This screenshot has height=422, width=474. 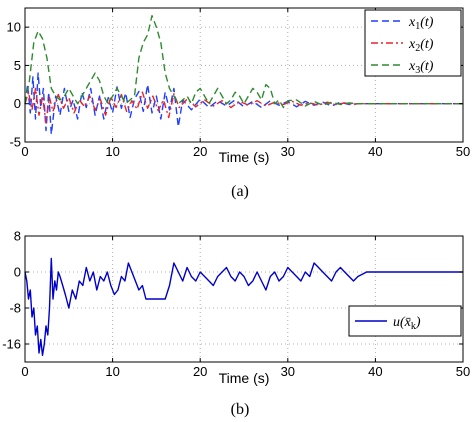 What do you see at coordinates (421, 67) in the screenshot?
I see `legend-entry: x3(t)` at bounding box center [421, 67].